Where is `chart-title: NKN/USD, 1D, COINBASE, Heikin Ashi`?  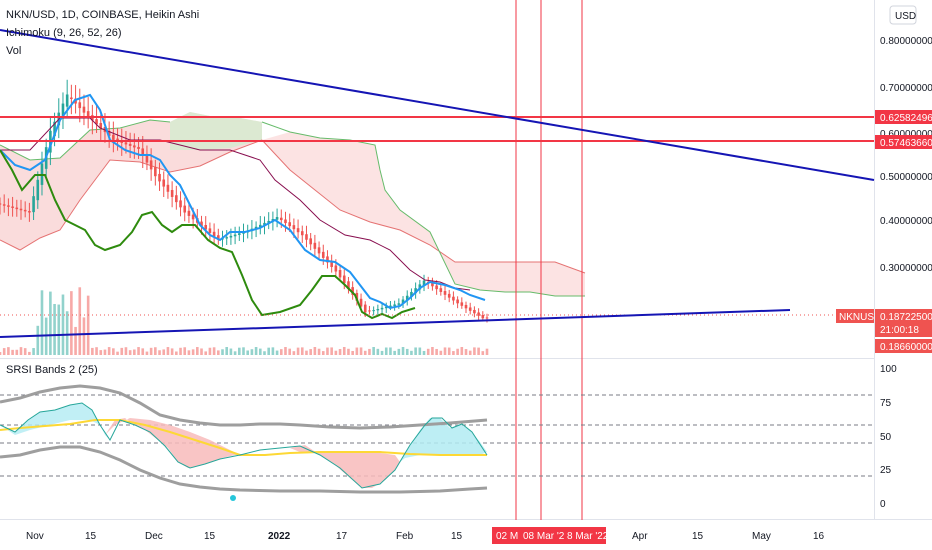 chart-title: NKN/USD, 1D, COINBASE, Heikin Ashi is located at coordinates (102, 15).